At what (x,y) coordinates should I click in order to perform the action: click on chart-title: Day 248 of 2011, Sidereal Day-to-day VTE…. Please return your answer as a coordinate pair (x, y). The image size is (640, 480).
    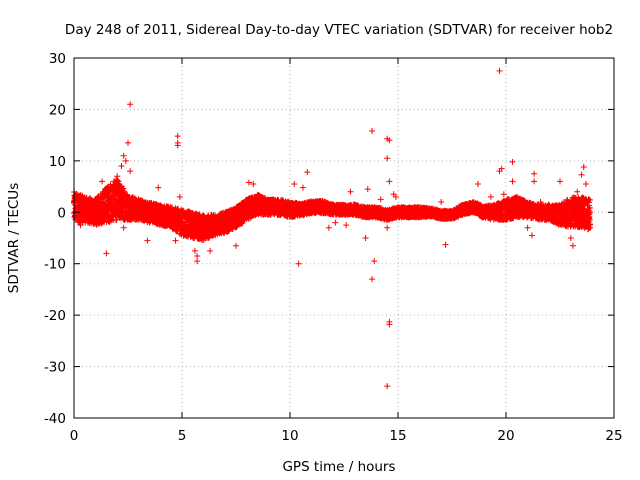
    Looking at the image, I should click on (339, 30).